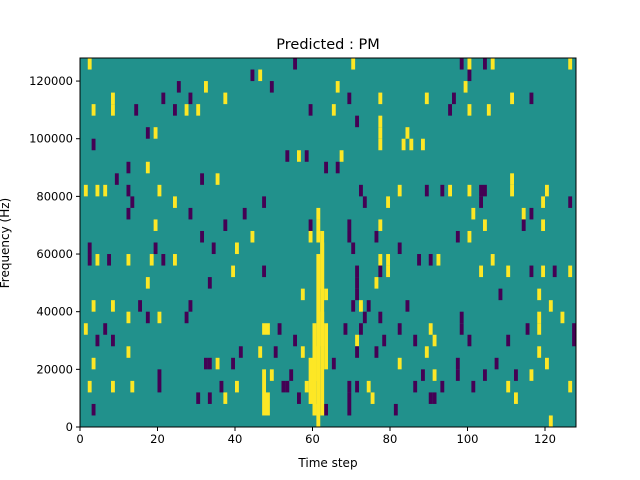  What do you see at coordinates (51, 139) in the screenshot?
I see `y-tick-label: 100000` at bounding box center [51, 139].